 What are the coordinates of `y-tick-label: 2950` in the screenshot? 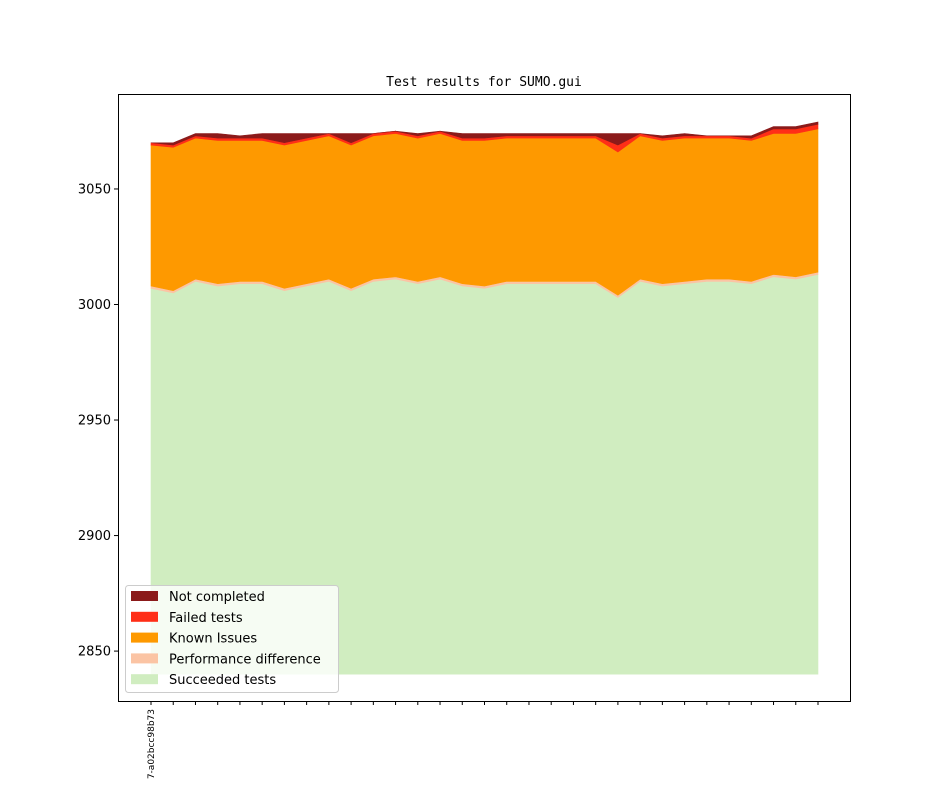 It's located at (94, 421).